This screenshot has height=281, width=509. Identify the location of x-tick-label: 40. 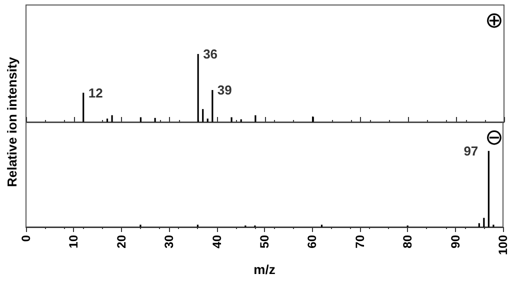
(217, 241).